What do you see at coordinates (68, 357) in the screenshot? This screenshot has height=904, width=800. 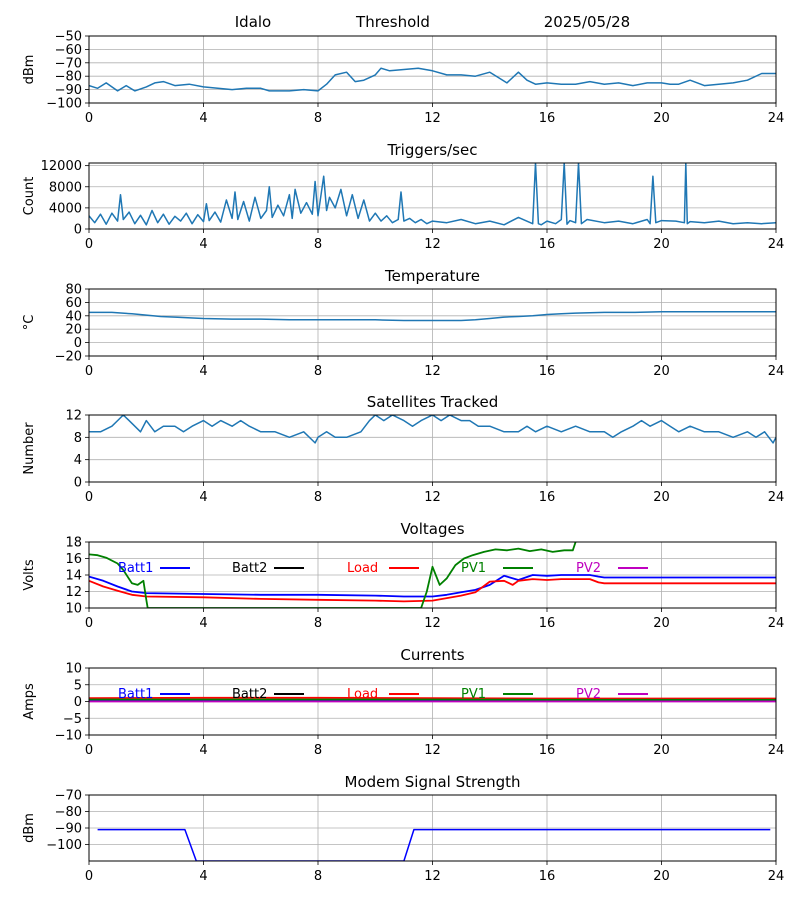 I see `y-tick-label: −20` at bounding box center [68, 357].